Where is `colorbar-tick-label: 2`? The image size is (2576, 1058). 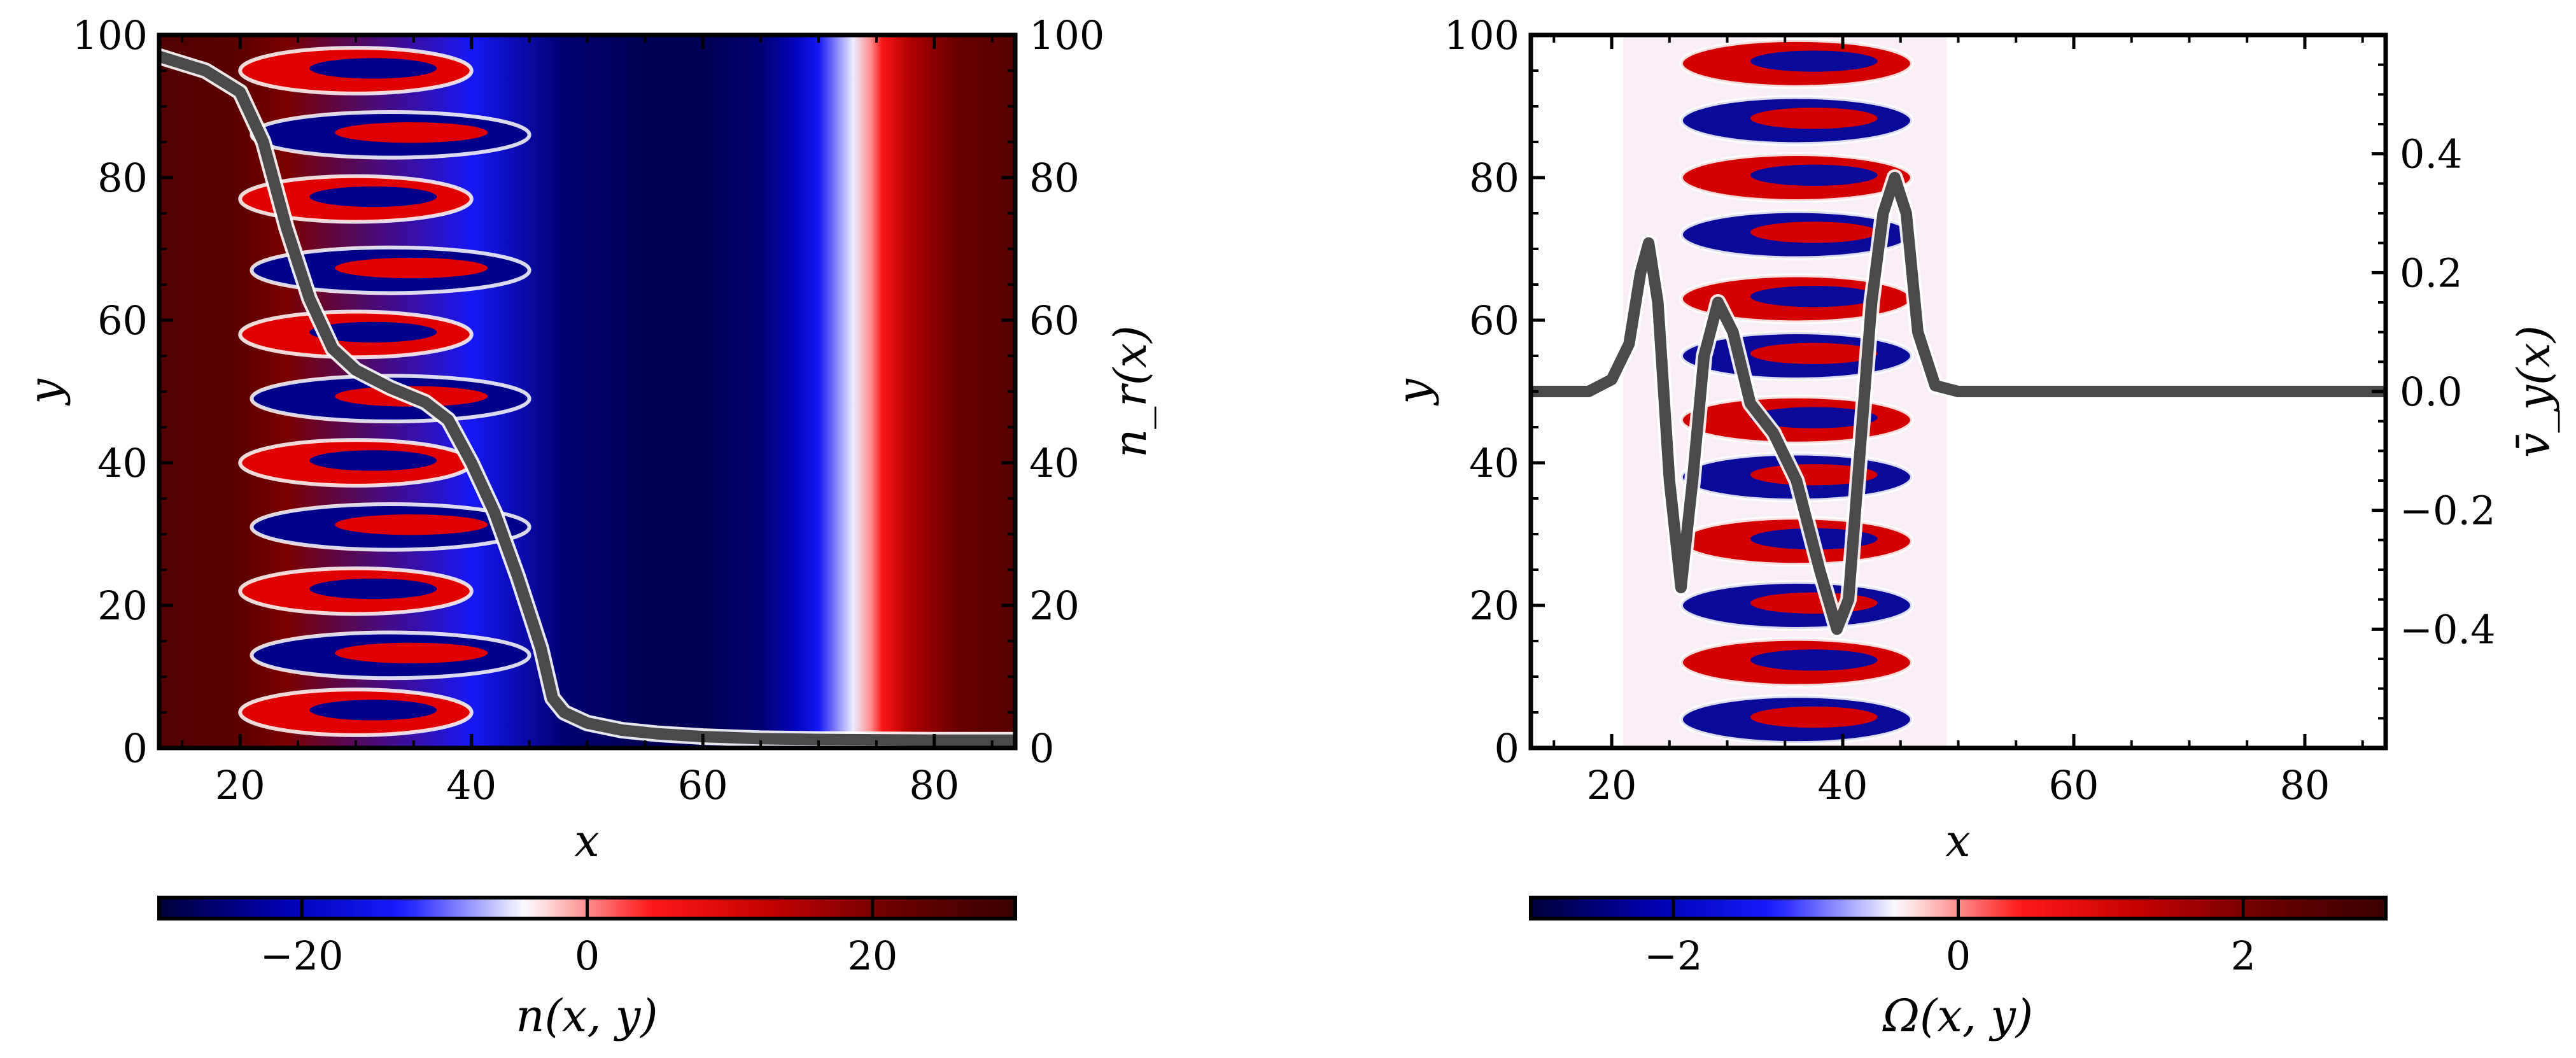
colorbar-tick-label: 2 is located at coordinates (2243, 956).